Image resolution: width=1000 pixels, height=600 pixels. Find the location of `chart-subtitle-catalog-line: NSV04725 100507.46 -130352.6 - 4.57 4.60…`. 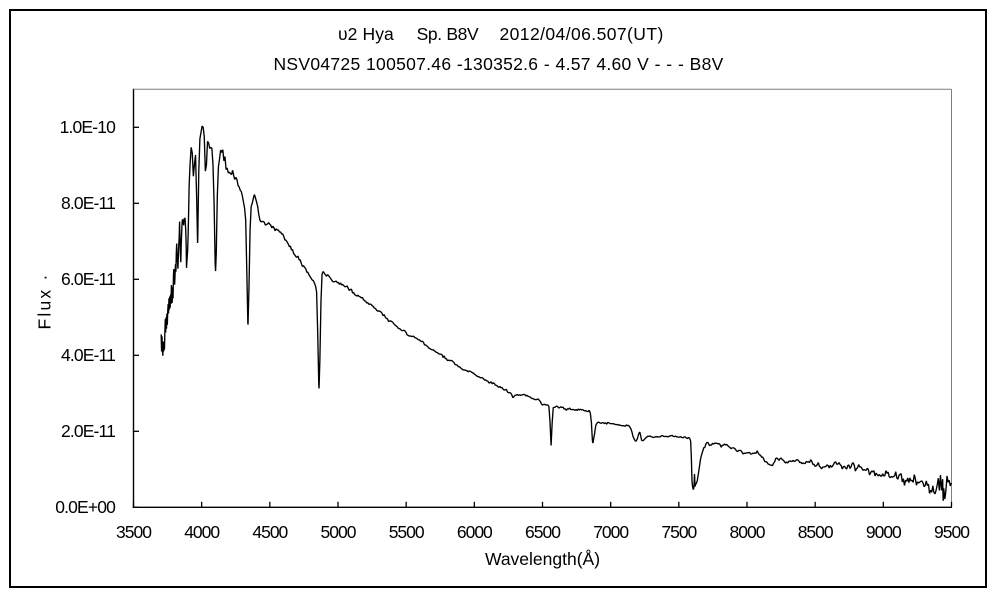

chart-subtitle-catalog-line: NSV04725 100507.46 -130352.6 - 4.57 4.60… is located at coordinates (498, 64).